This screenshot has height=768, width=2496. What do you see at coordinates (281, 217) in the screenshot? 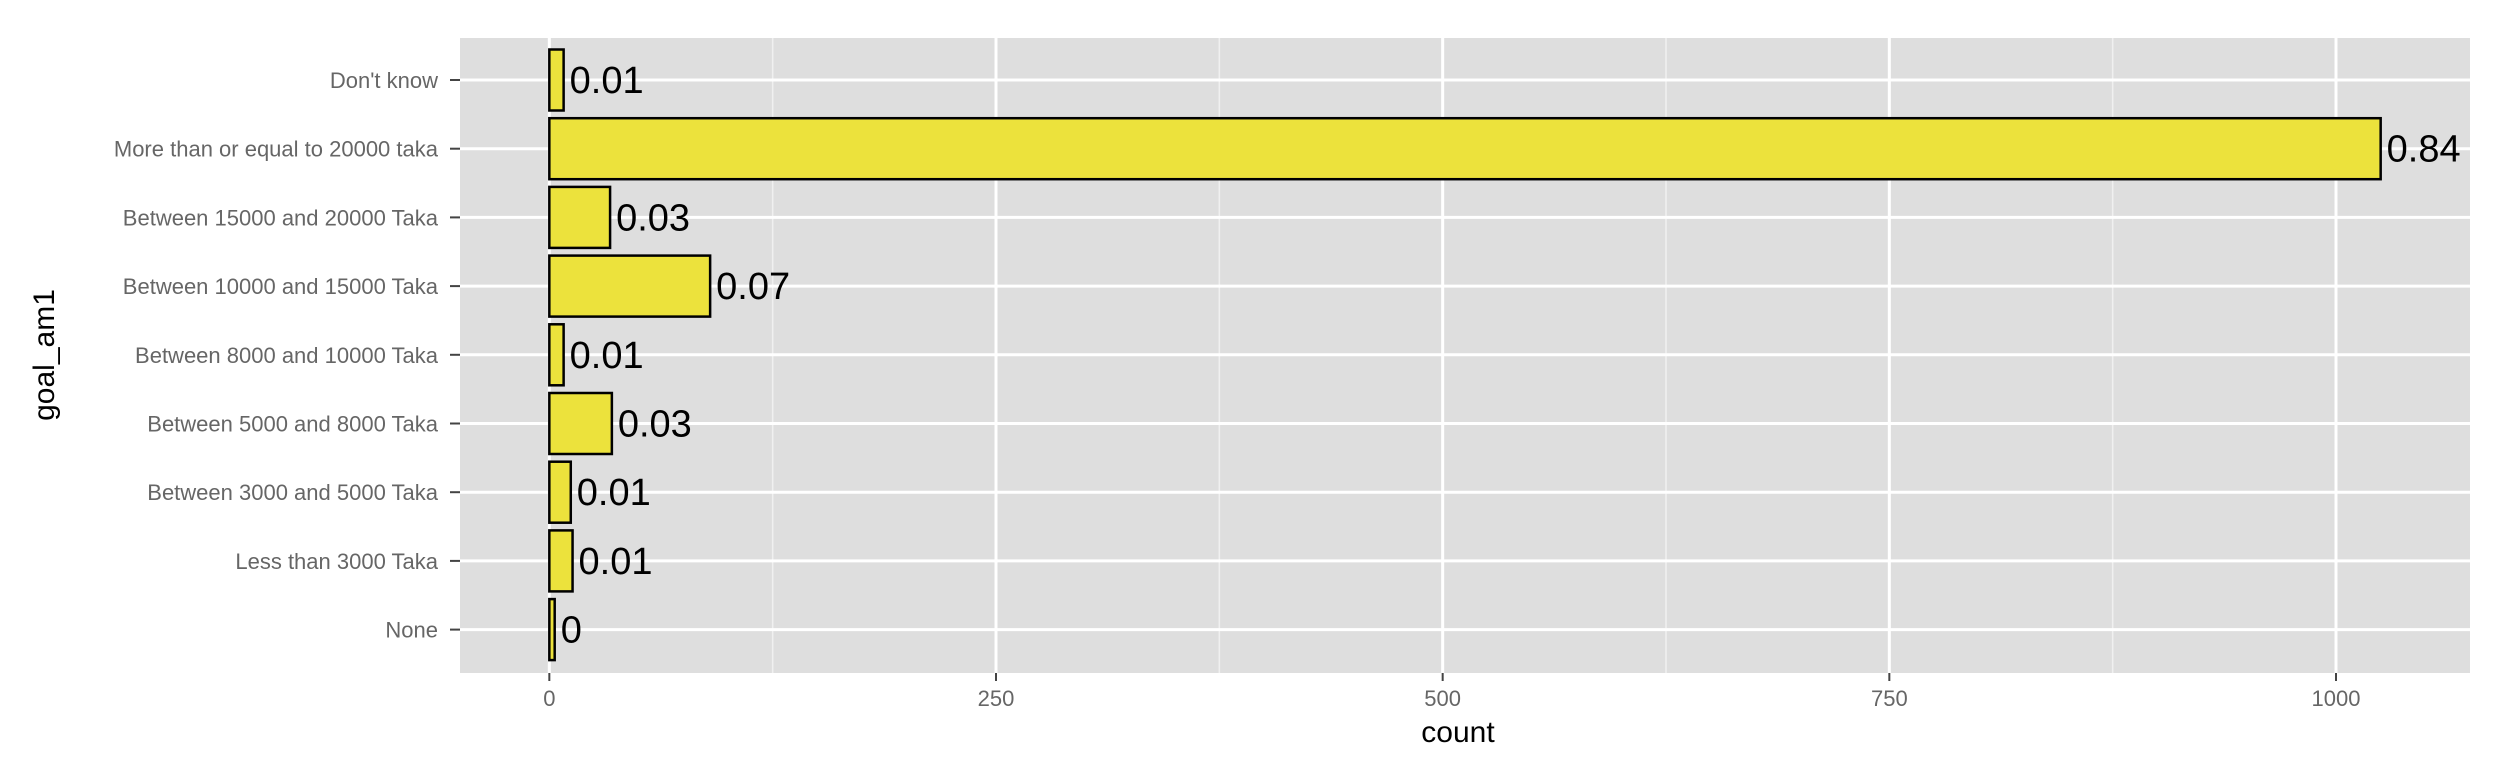
I see `y-tick-label: Between 15000 and 20000 Taka` at bounding box center [281, 217].